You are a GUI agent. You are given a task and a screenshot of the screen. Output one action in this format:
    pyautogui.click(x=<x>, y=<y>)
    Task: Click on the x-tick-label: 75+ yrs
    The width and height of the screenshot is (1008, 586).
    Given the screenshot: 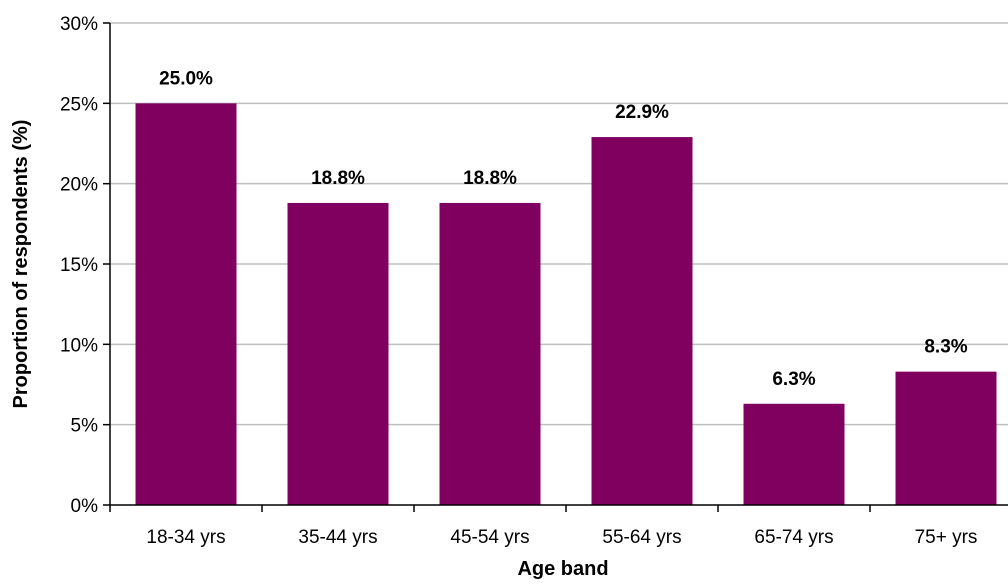 What is the action you would take?
    pyautogui.click(x=946, y=537)
    